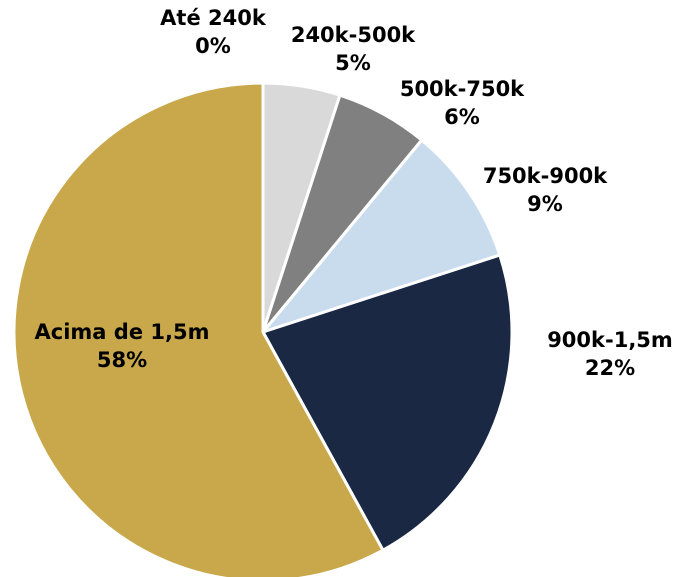 This screenshot has width=682, height=577. I want to click on slice-label-900k-1-5m: 900k-1,5m 22%, so click(610, 354).